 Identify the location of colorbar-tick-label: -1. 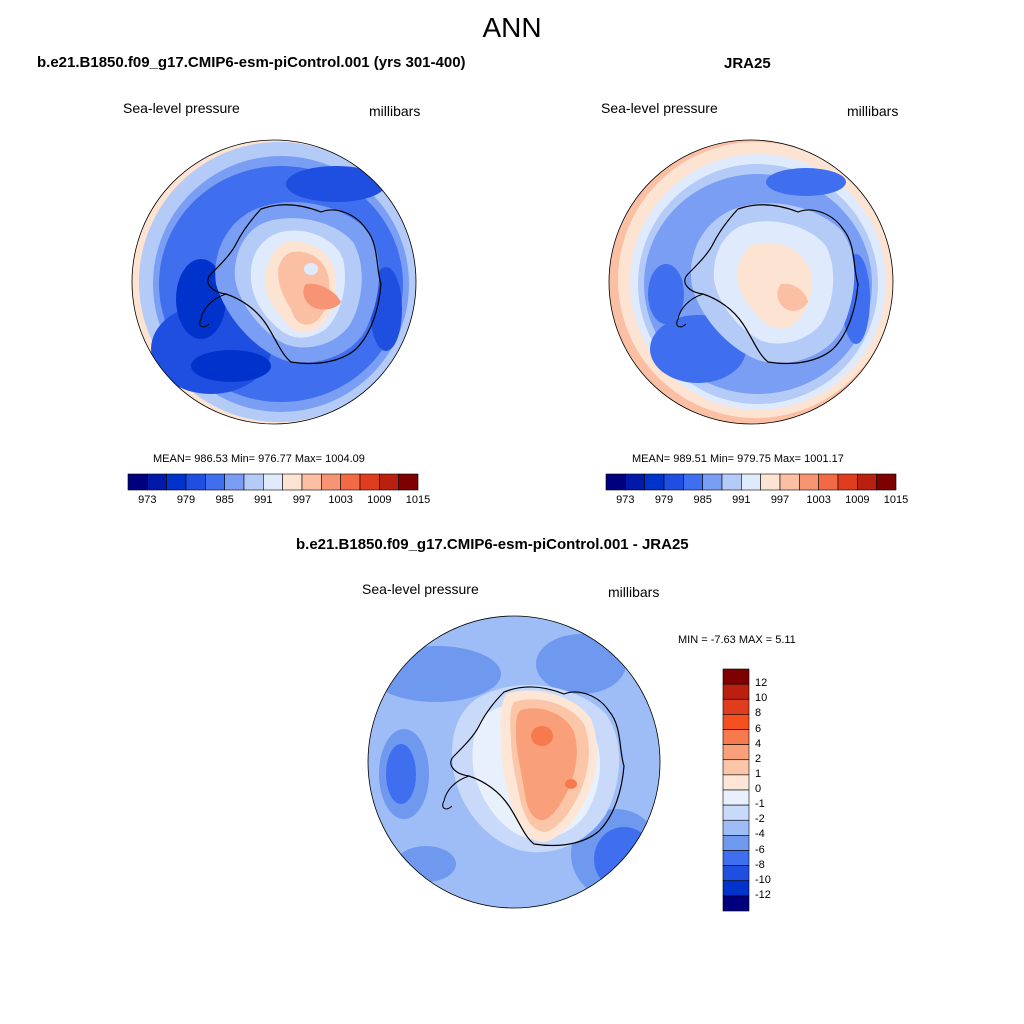
(760, 804).